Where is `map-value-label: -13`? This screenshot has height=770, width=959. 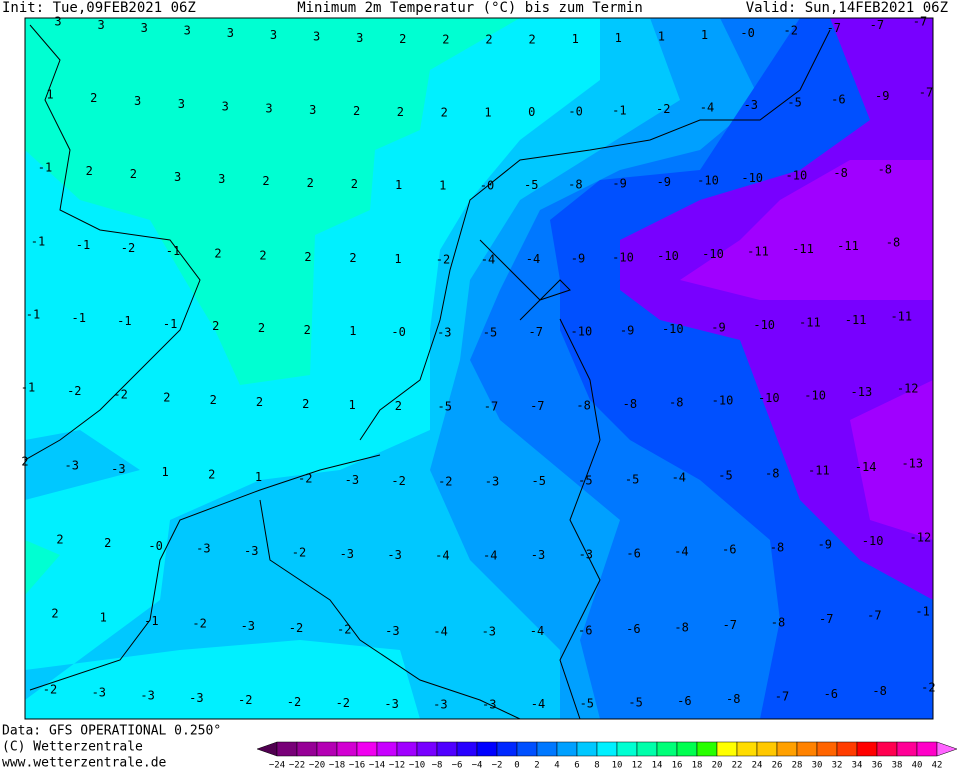
map-value-label: -13 is located at coordinates (912, 464).